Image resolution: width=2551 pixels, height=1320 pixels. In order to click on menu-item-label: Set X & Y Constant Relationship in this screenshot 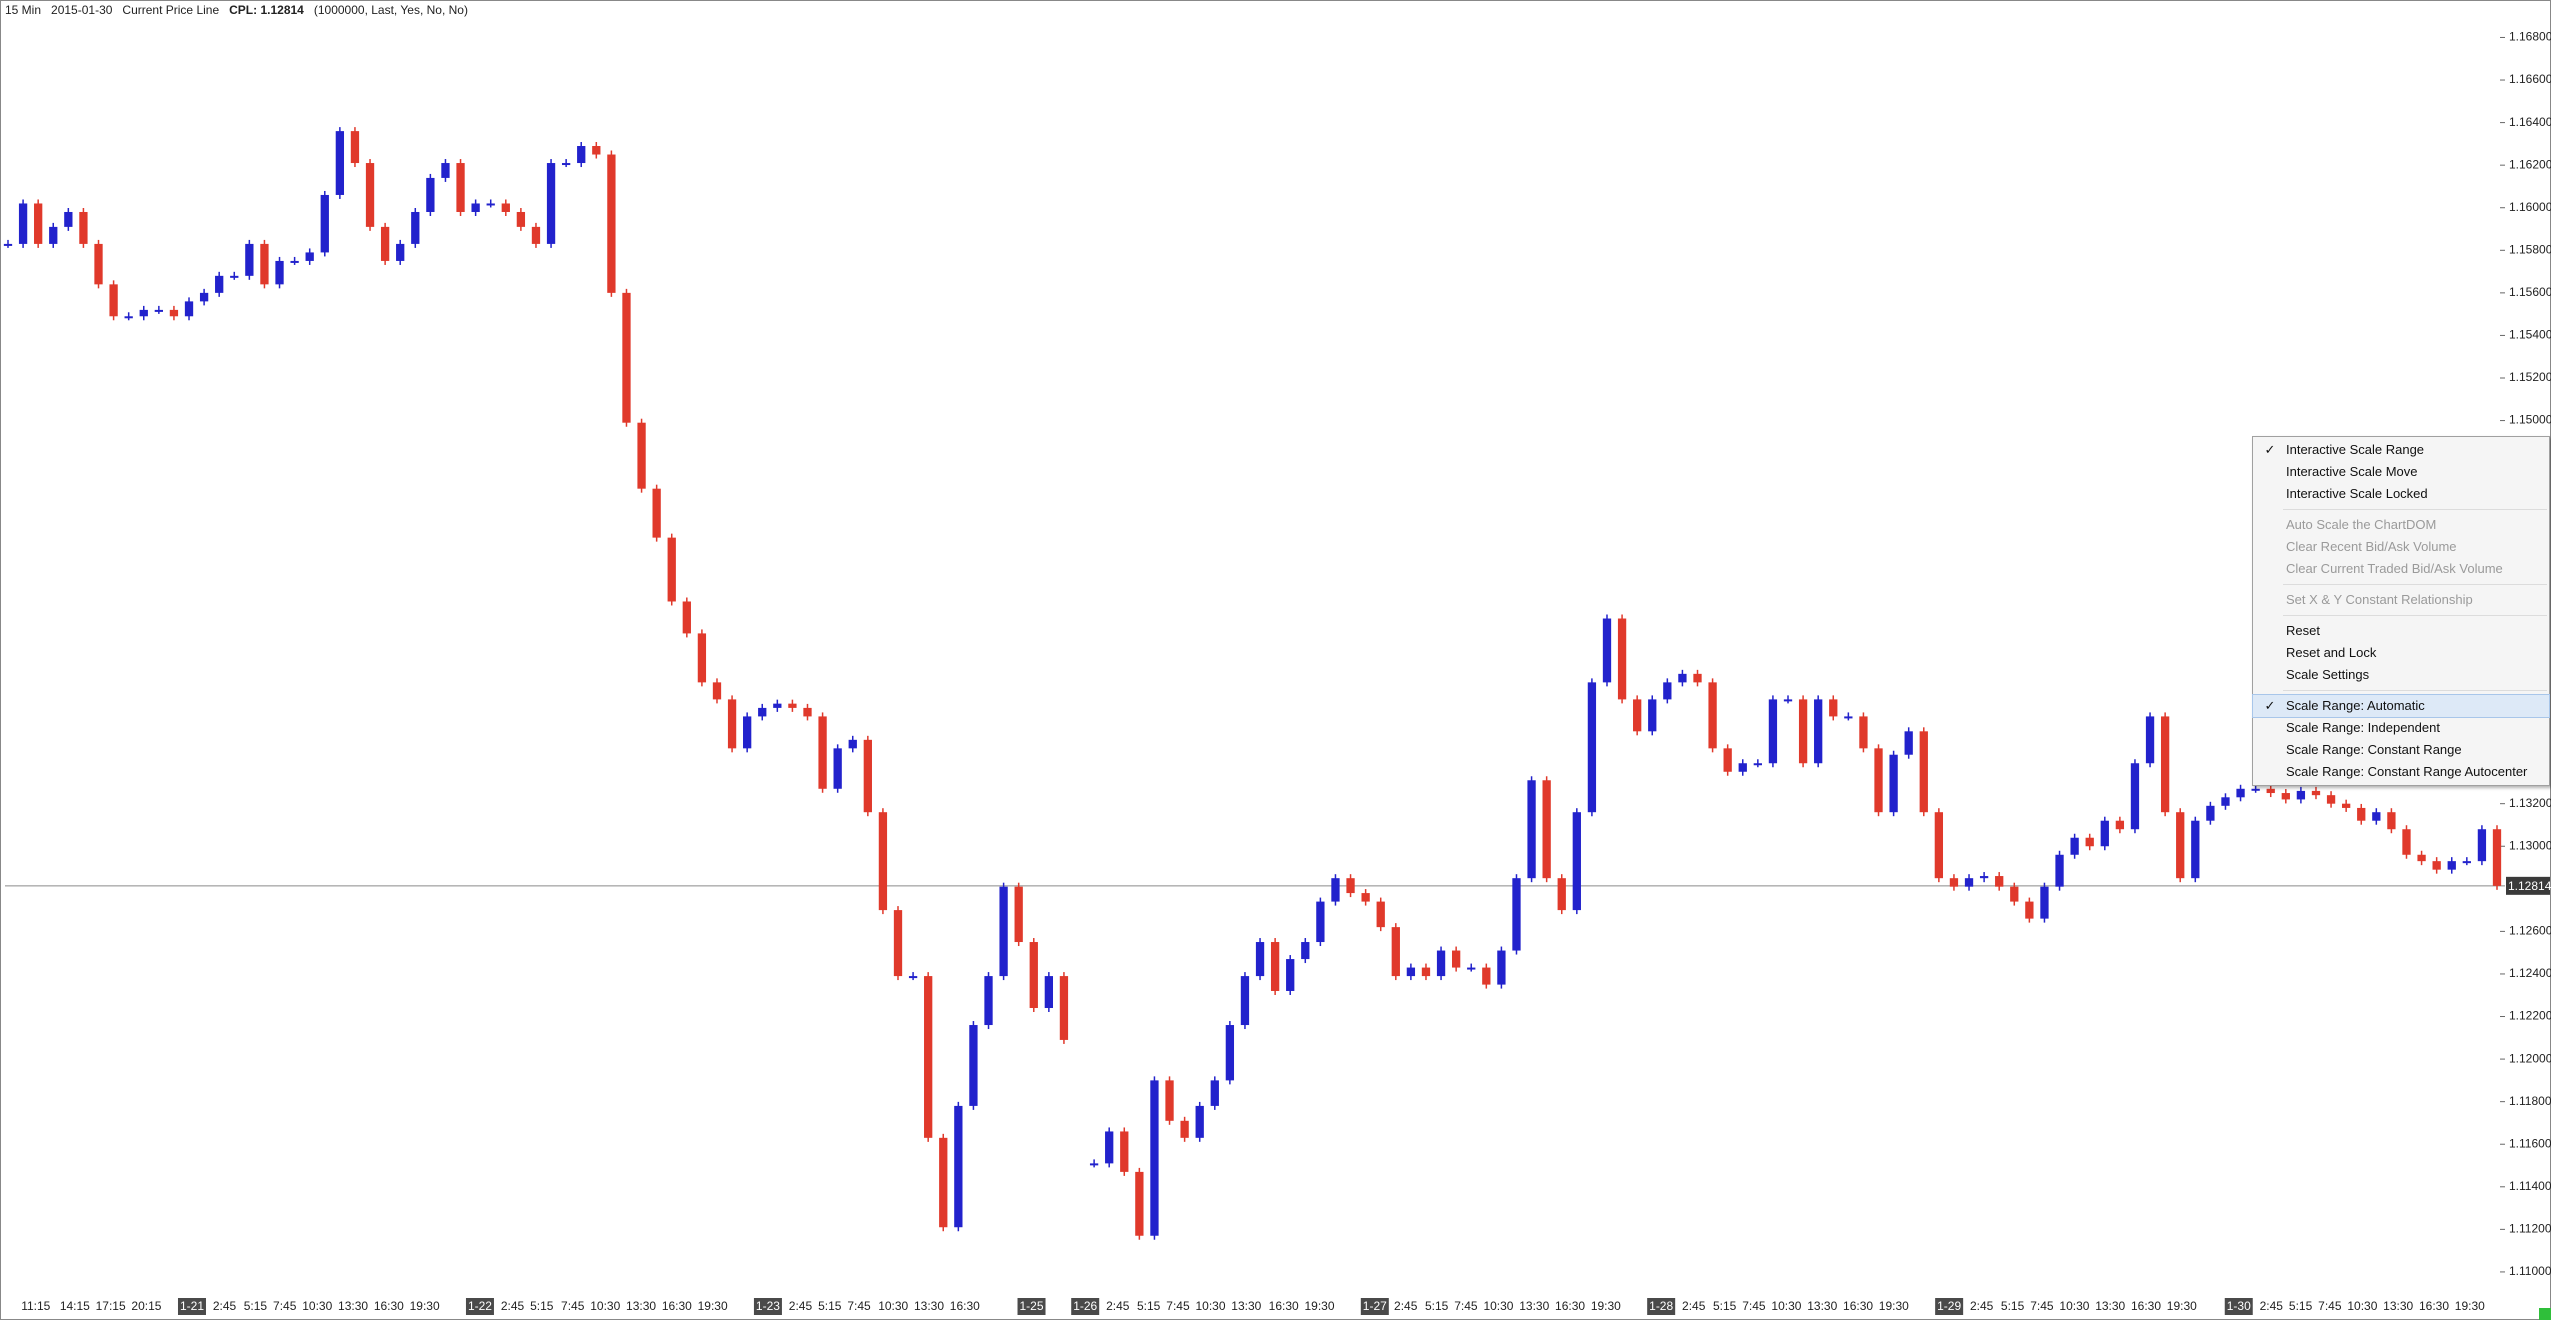, I will do `click(2379, 599)`.